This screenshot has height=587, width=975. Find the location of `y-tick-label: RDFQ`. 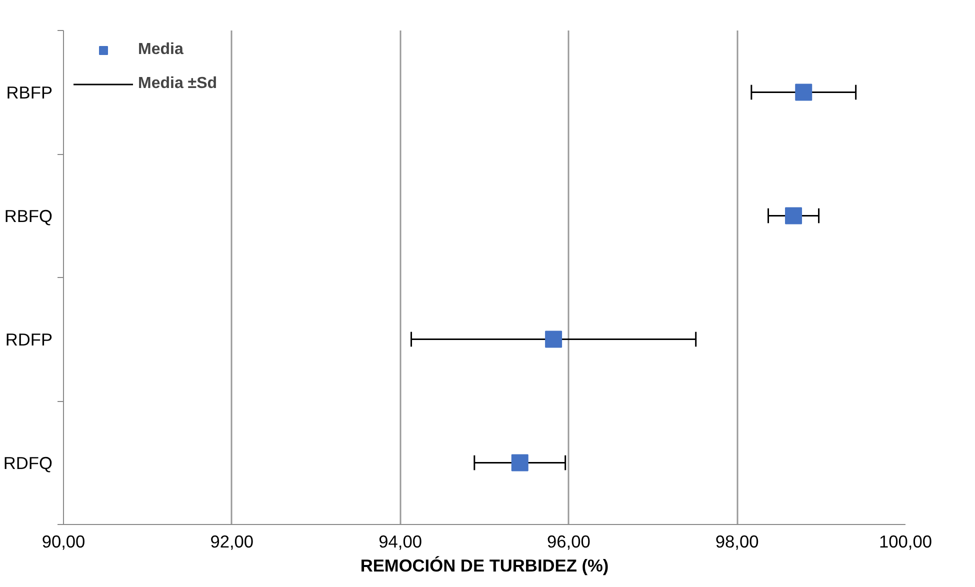

y-tick-label: RDFQ is located at coordinates (28, 462).